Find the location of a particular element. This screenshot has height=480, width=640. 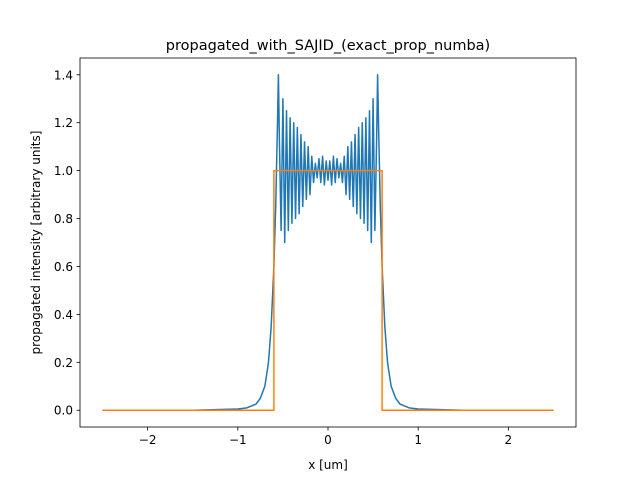

x-axis-label: x [um] is located at coordinates (328, 465).